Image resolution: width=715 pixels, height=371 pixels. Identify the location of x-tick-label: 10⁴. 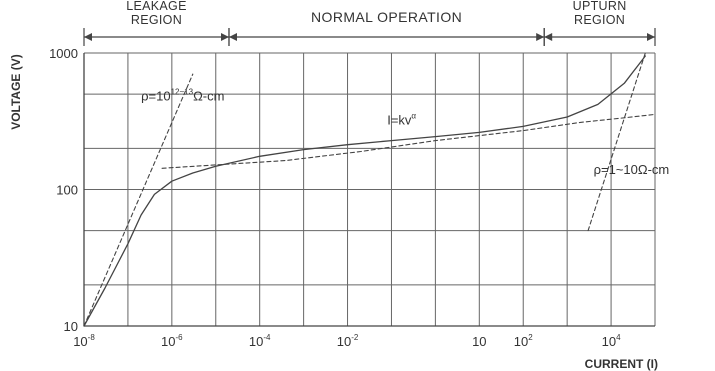
(611, 341).